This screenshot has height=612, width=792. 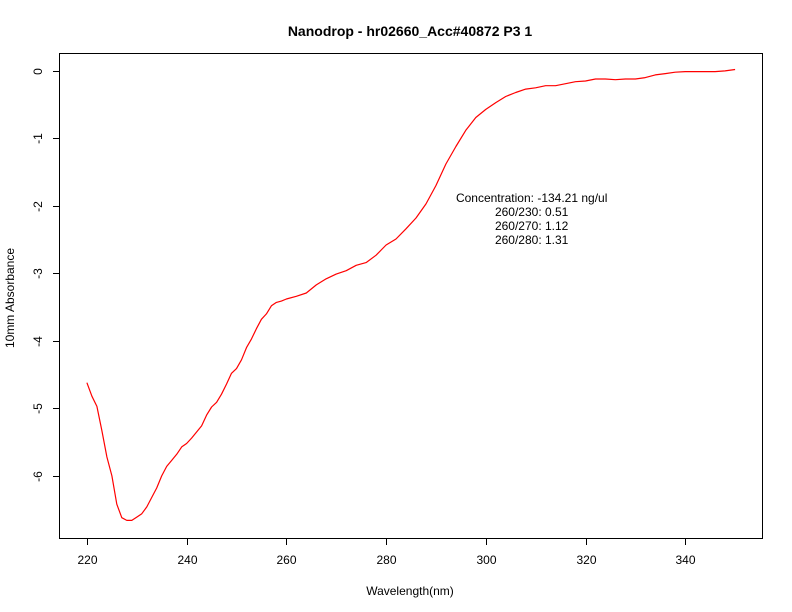 I want to click on x-tick-label: 240, so click(x=187, y=560).